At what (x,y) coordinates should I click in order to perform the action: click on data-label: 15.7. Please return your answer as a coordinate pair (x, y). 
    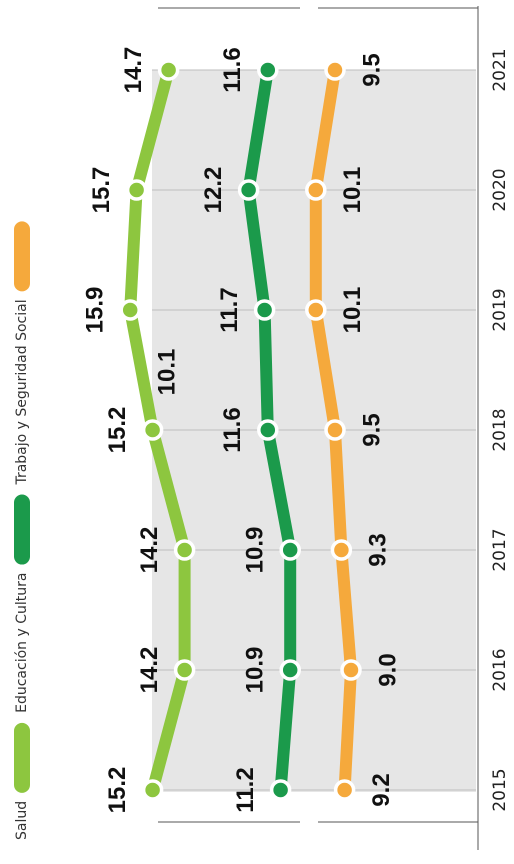
    Looking at the image, I should click on (101, 190).